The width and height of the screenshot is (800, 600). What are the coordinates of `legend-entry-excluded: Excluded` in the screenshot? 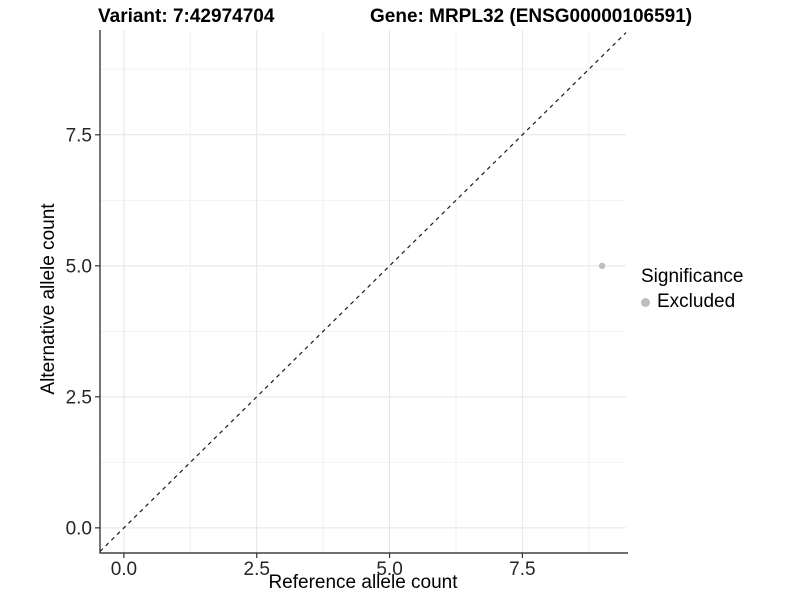 It's located at (692, 302).